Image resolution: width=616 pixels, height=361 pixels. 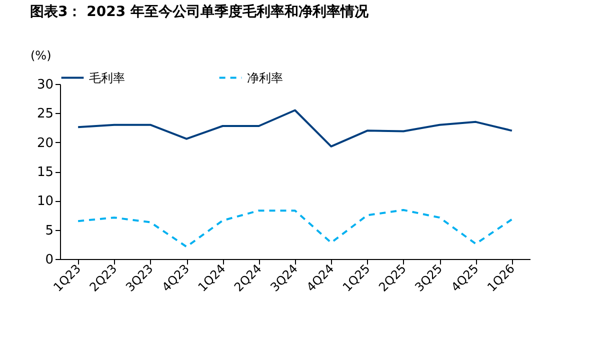 What do you see at coordinates (49, 230) in the screenshot?
I see `y-tick-label: 5` at bounding box center [49, 230].